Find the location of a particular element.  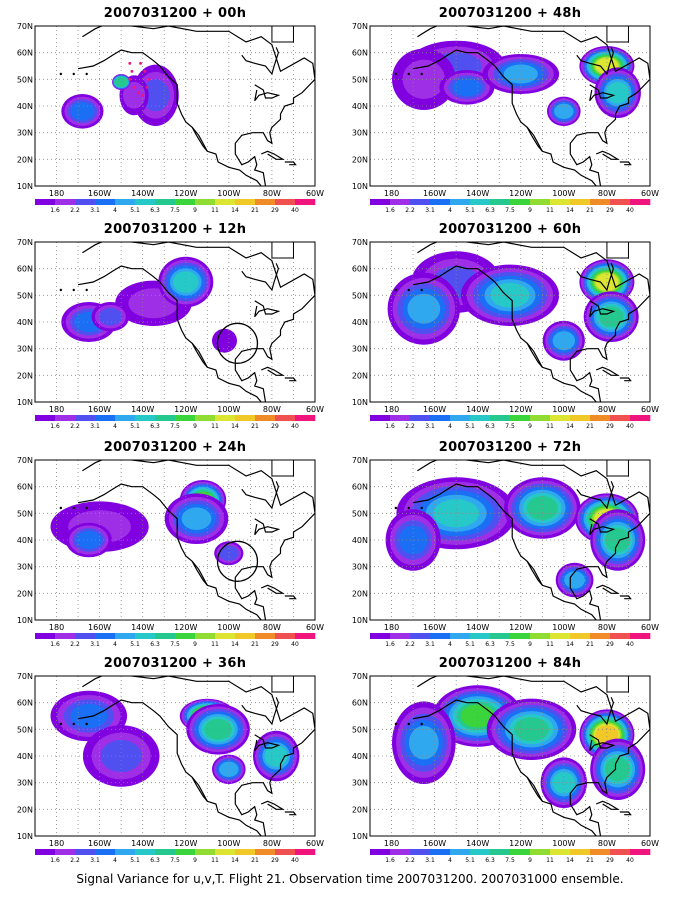

lon-tick-label: 80W is located at coordinates (272, 193).